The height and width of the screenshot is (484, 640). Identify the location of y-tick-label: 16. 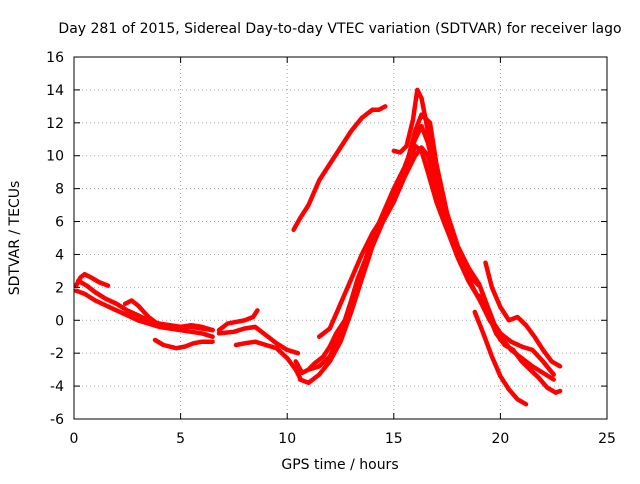
(55, 58).